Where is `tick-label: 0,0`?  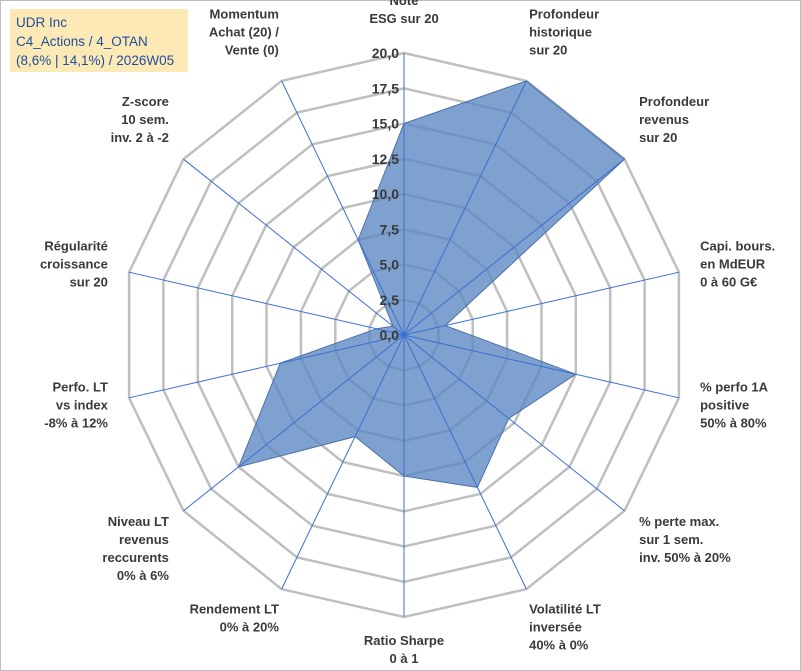 tick-label: 0,0 is located at coordinates (390, 335).